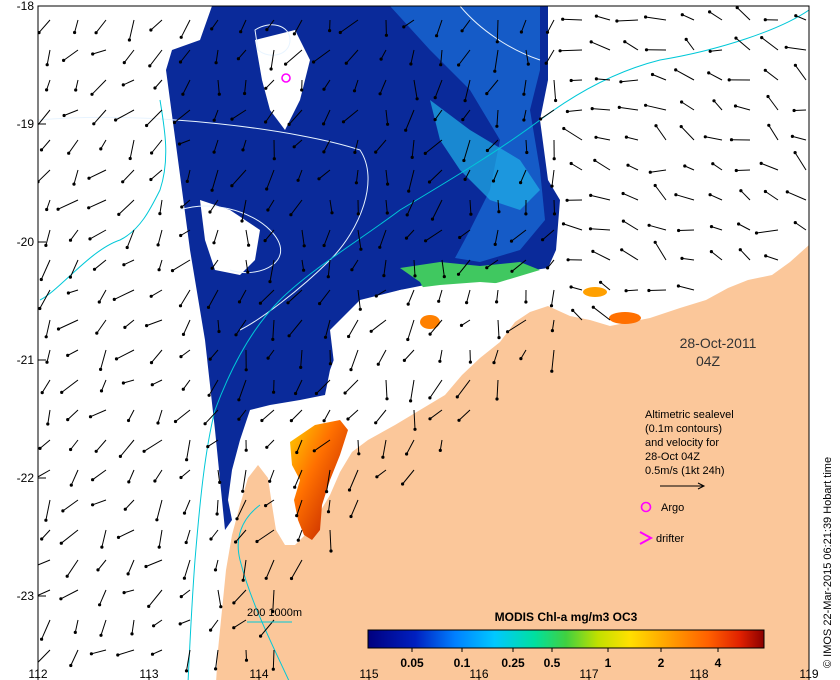 The image size is (840, 680). What do you see at coordinates (698, 673) in the screenshot?
I see `x-tick-label: 118` at bounding box center [698, 673].